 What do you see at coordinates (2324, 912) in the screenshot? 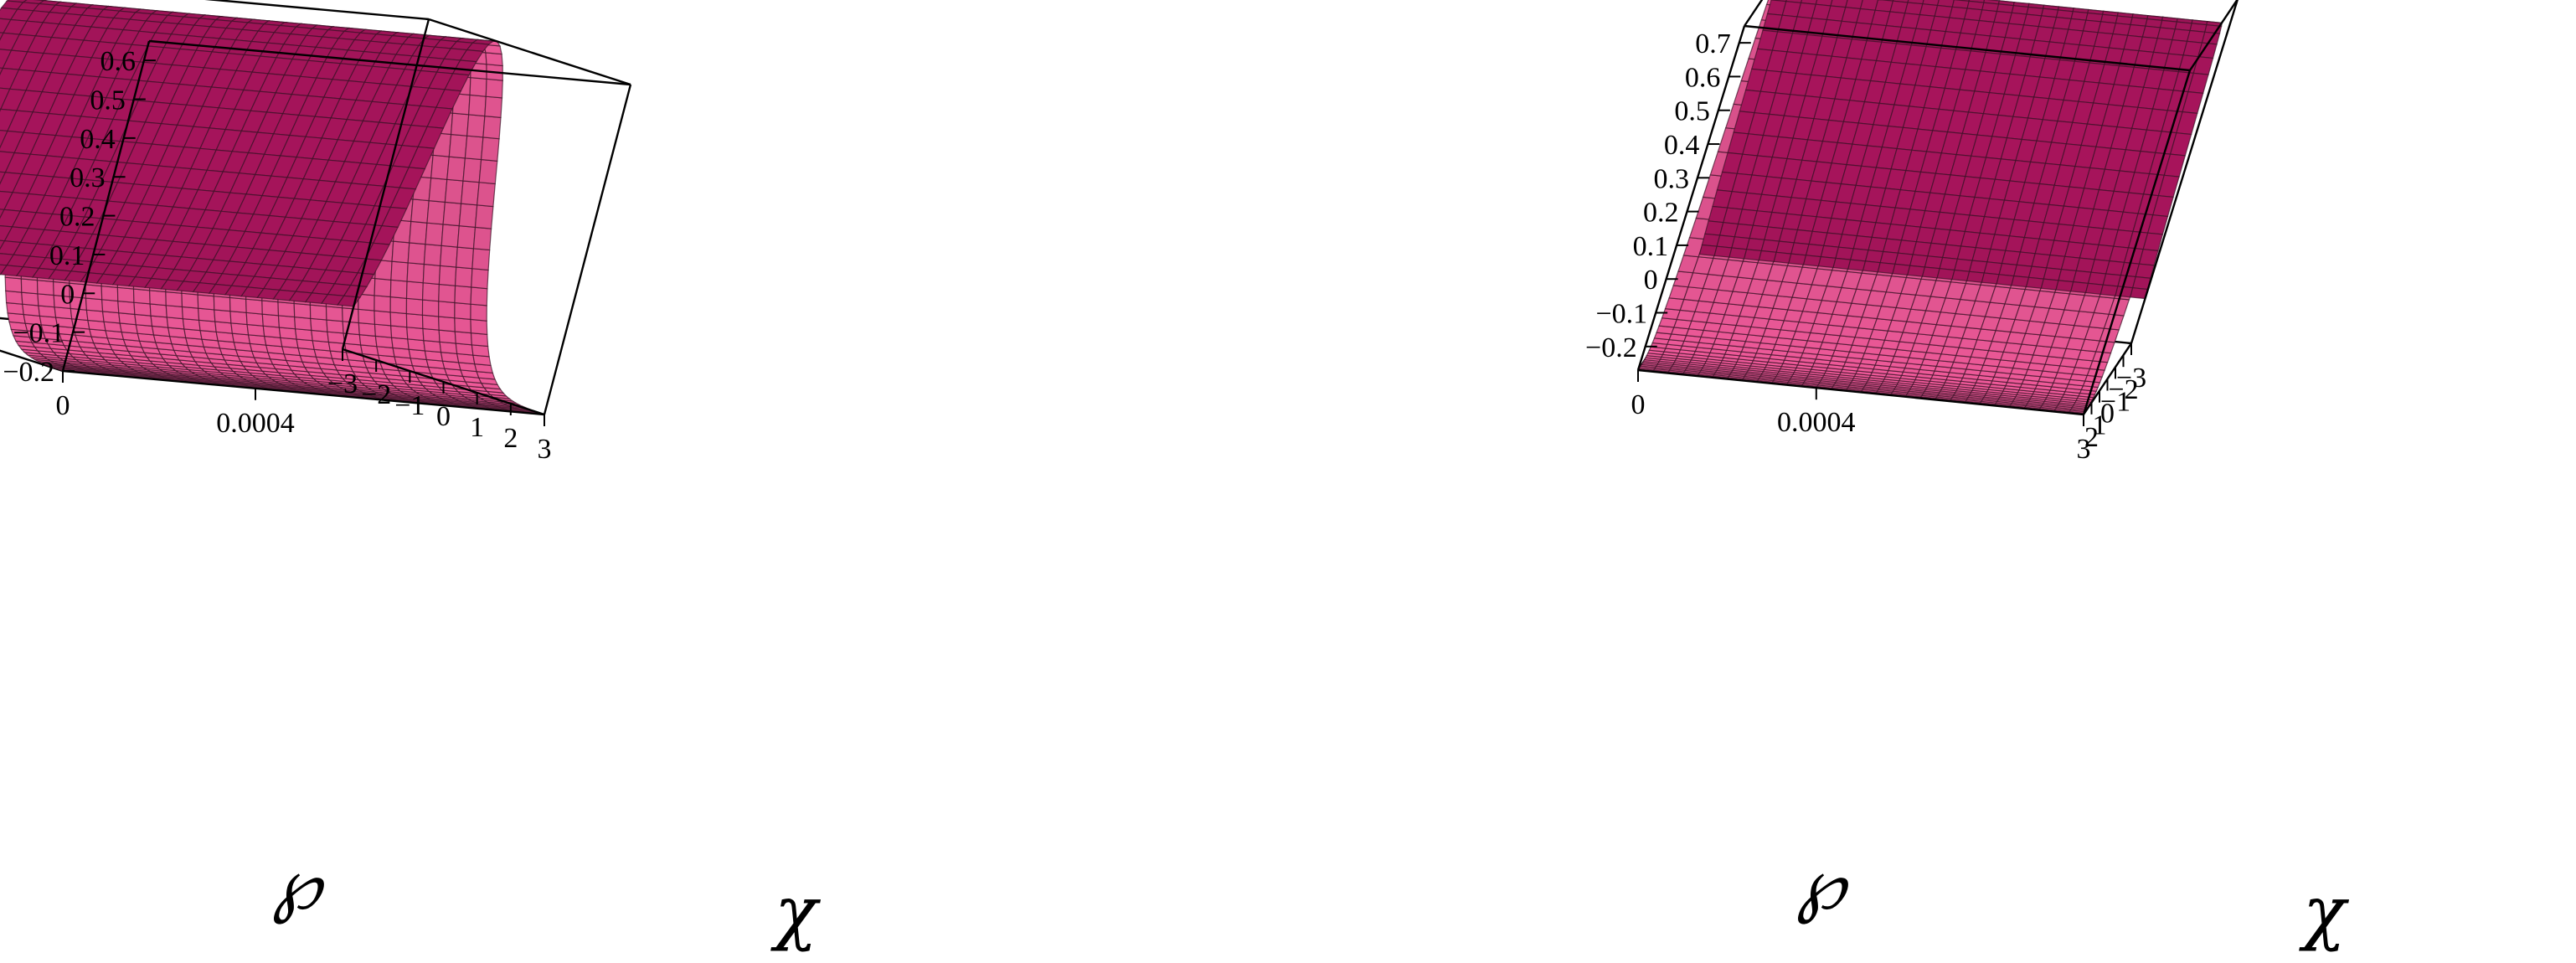
I see `y-axis-label: χ` at bounding box center [2324, 912].